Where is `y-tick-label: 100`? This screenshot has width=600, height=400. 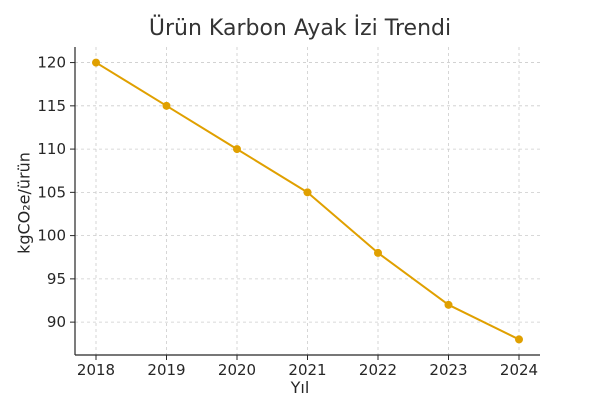 y-tick-label: 100 is located at coordinates (51, 236).